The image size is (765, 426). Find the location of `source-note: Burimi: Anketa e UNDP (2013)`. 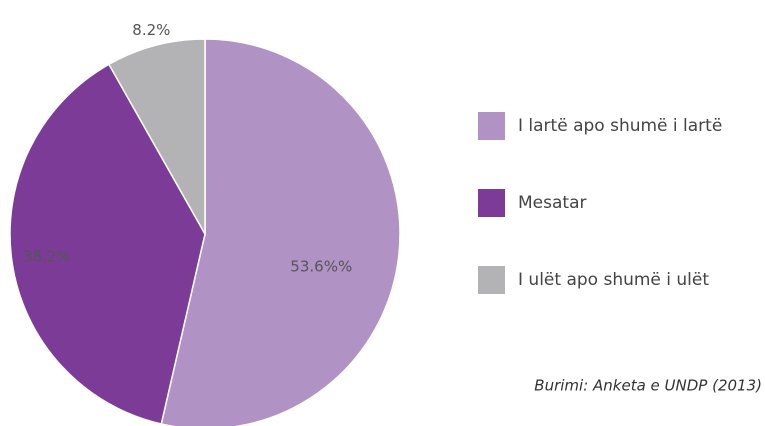

source-note: Burimi: Anketa e UNDP (2013) is located at coordinates (648, 386).